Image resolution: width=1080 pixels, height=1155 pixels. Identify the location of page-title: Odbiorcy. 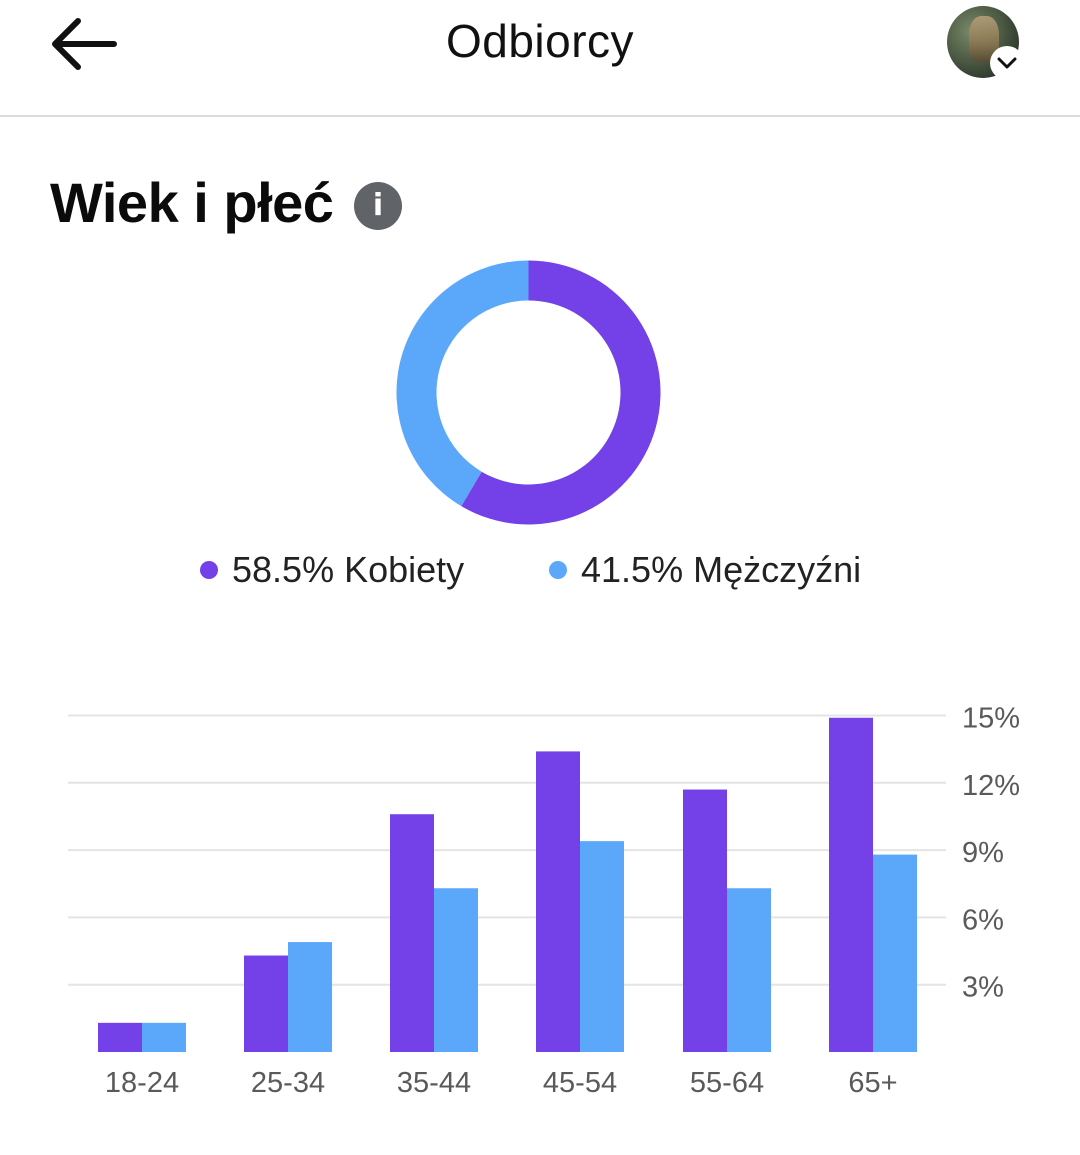
(540, 41).